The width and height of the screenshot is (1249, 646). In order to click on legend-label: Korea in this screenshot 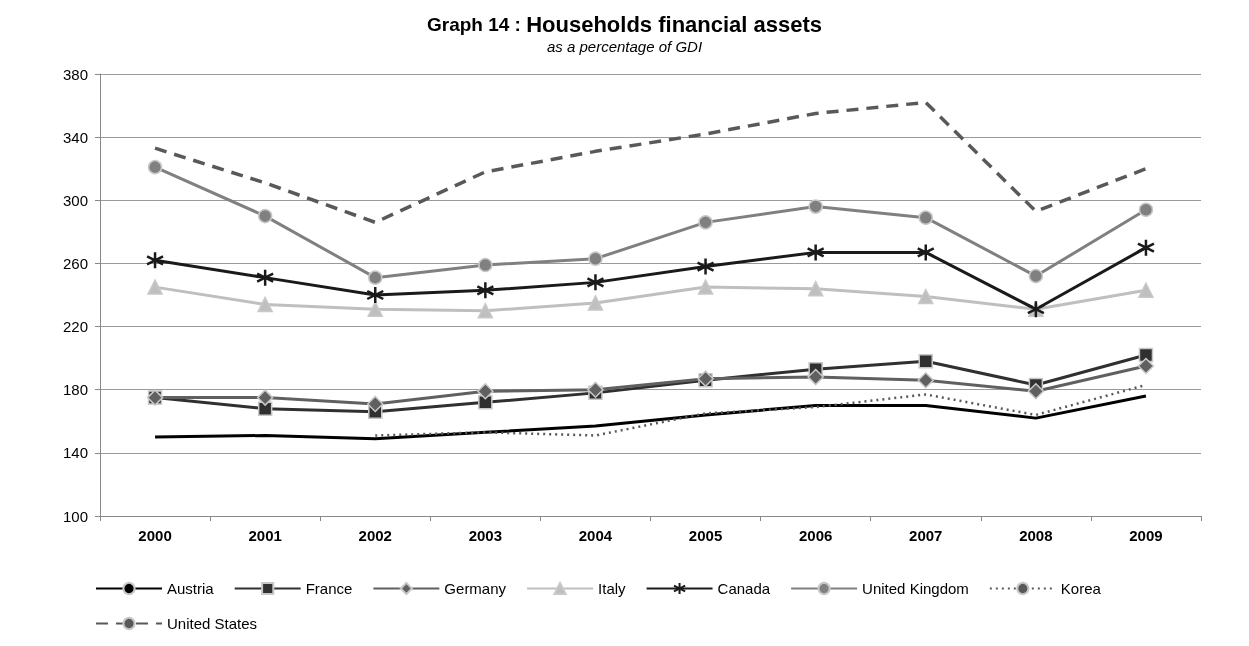, I will do `click(1081, 588)`.